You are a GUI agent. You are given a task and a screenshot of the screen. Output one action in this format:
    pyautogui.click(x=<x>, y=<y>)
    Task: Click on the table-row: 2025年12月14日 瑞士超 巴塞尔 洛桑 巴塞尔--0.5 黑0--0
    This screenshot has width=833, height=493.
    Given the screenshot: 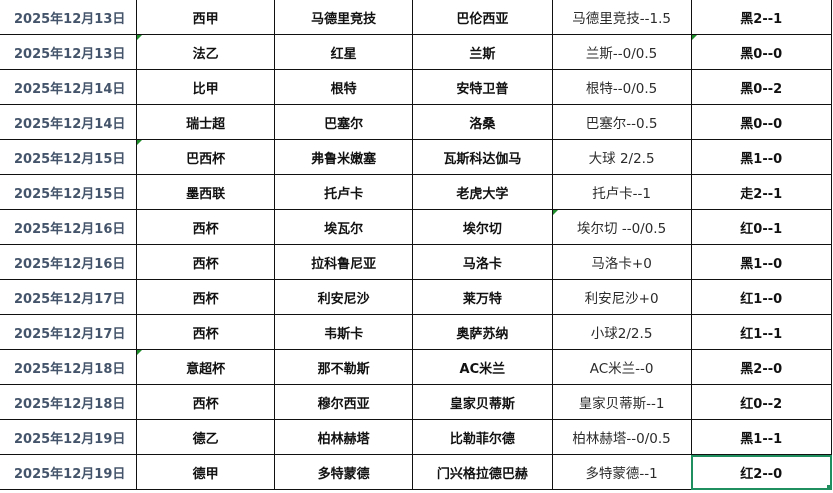 What is the action you would take?
    pyautogui.click(x=416, y=122)
    